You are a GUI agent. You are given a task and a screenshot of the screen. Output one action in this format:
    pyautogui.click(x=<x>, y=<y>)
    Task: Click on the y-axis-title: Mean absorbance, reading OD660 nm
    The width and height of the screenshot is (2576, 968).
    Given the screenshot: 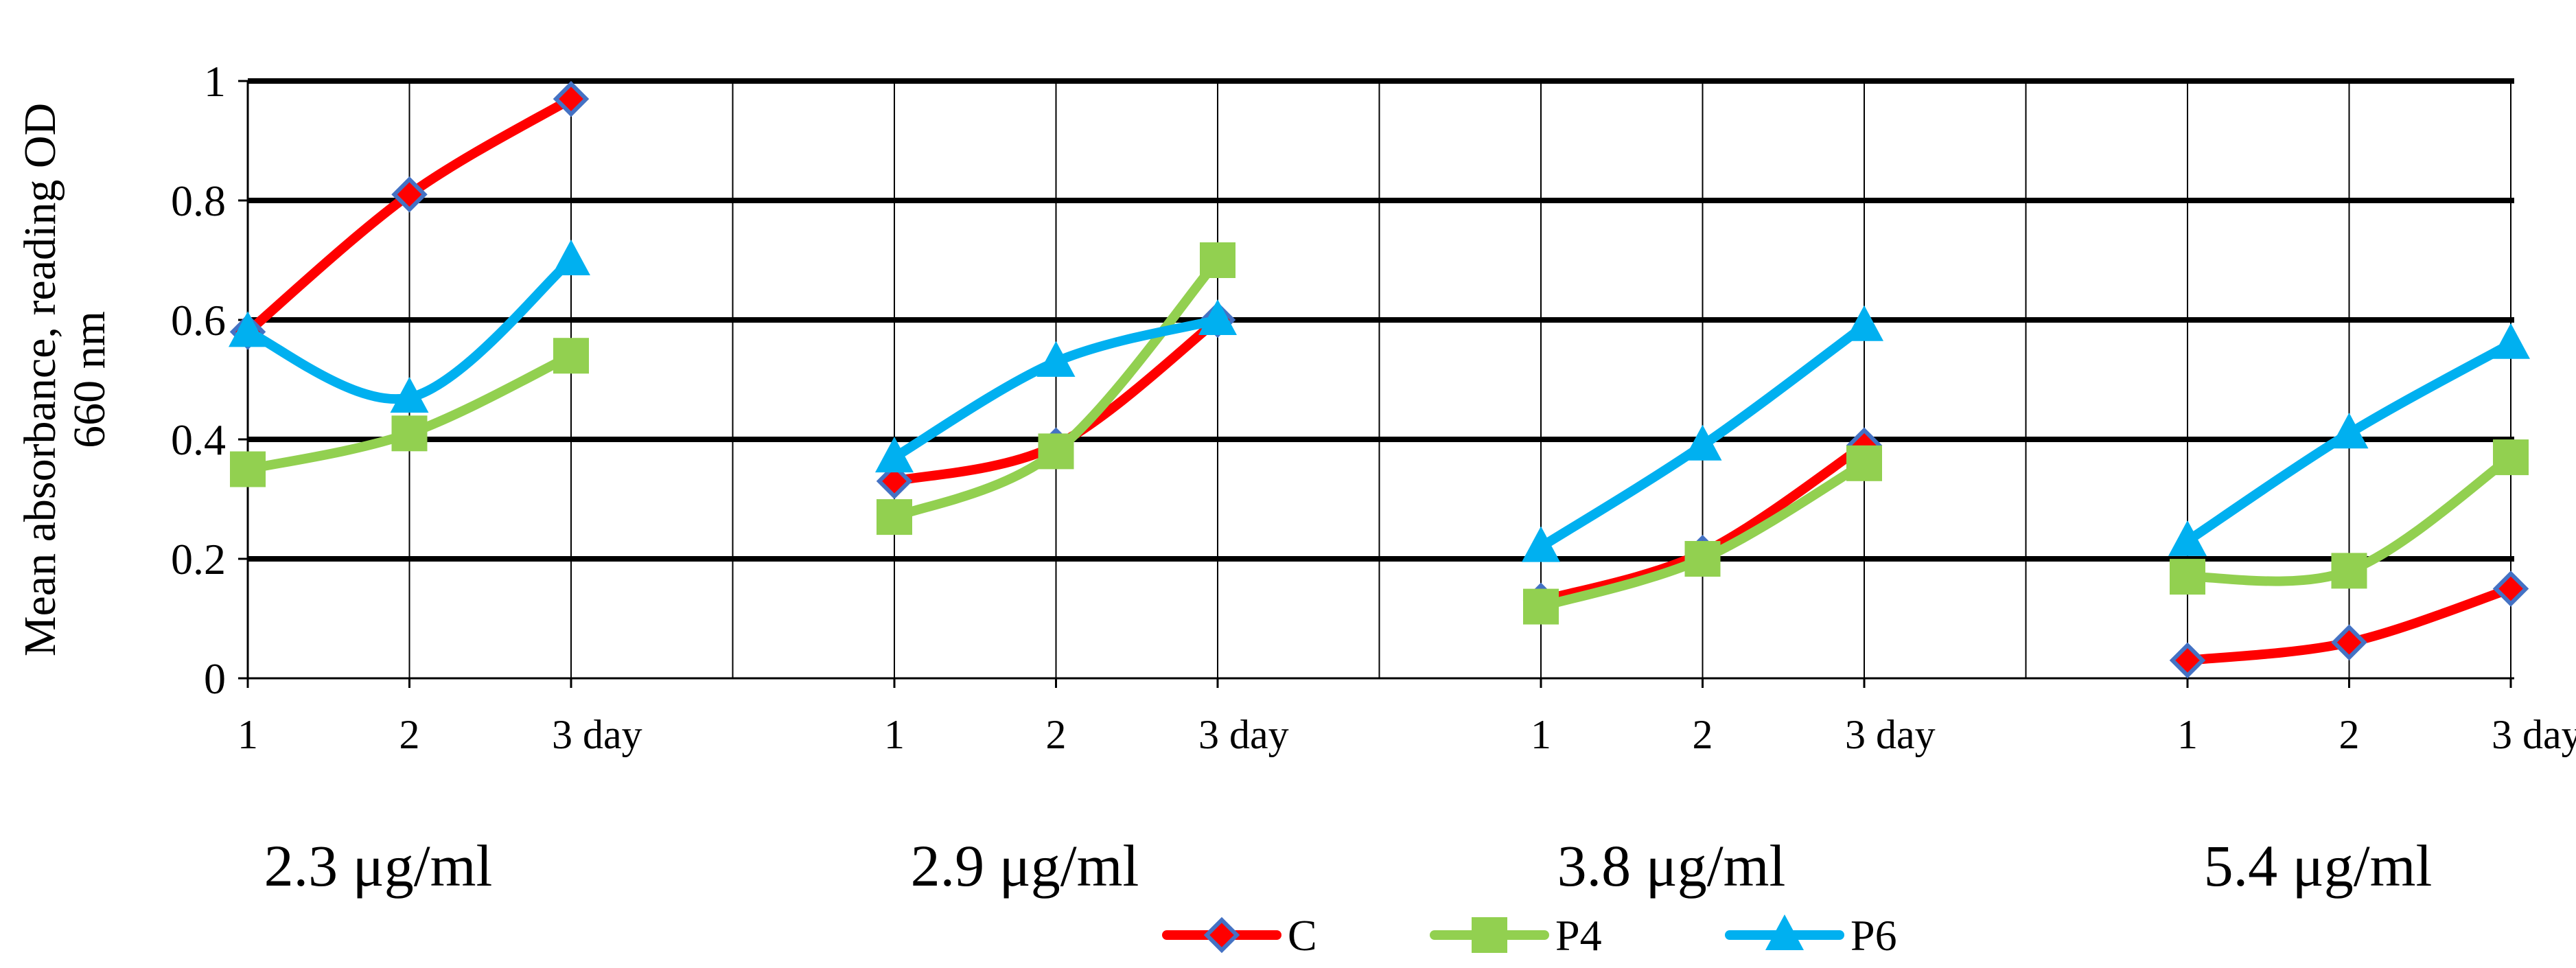 What is the action you would take?
    pyautogui.click(x=65, y=379)
    